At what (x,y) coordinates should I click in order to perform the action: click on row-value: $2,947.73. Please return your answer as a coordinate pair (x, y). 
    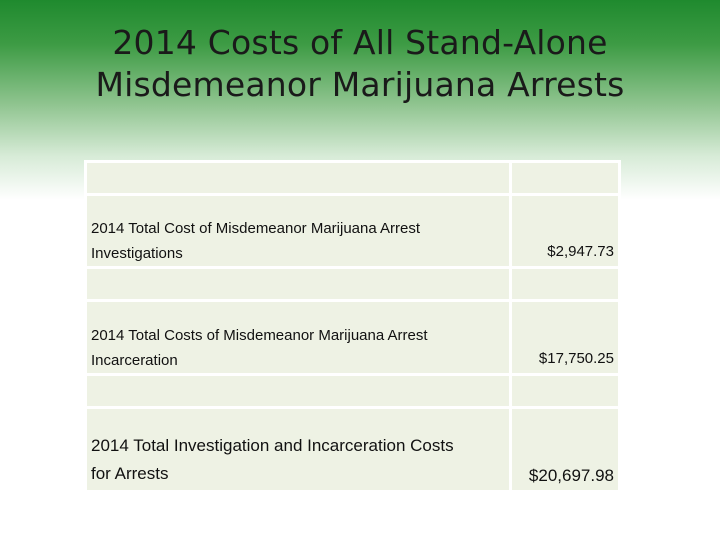
    Looking at the image, I should click on (565, 231).